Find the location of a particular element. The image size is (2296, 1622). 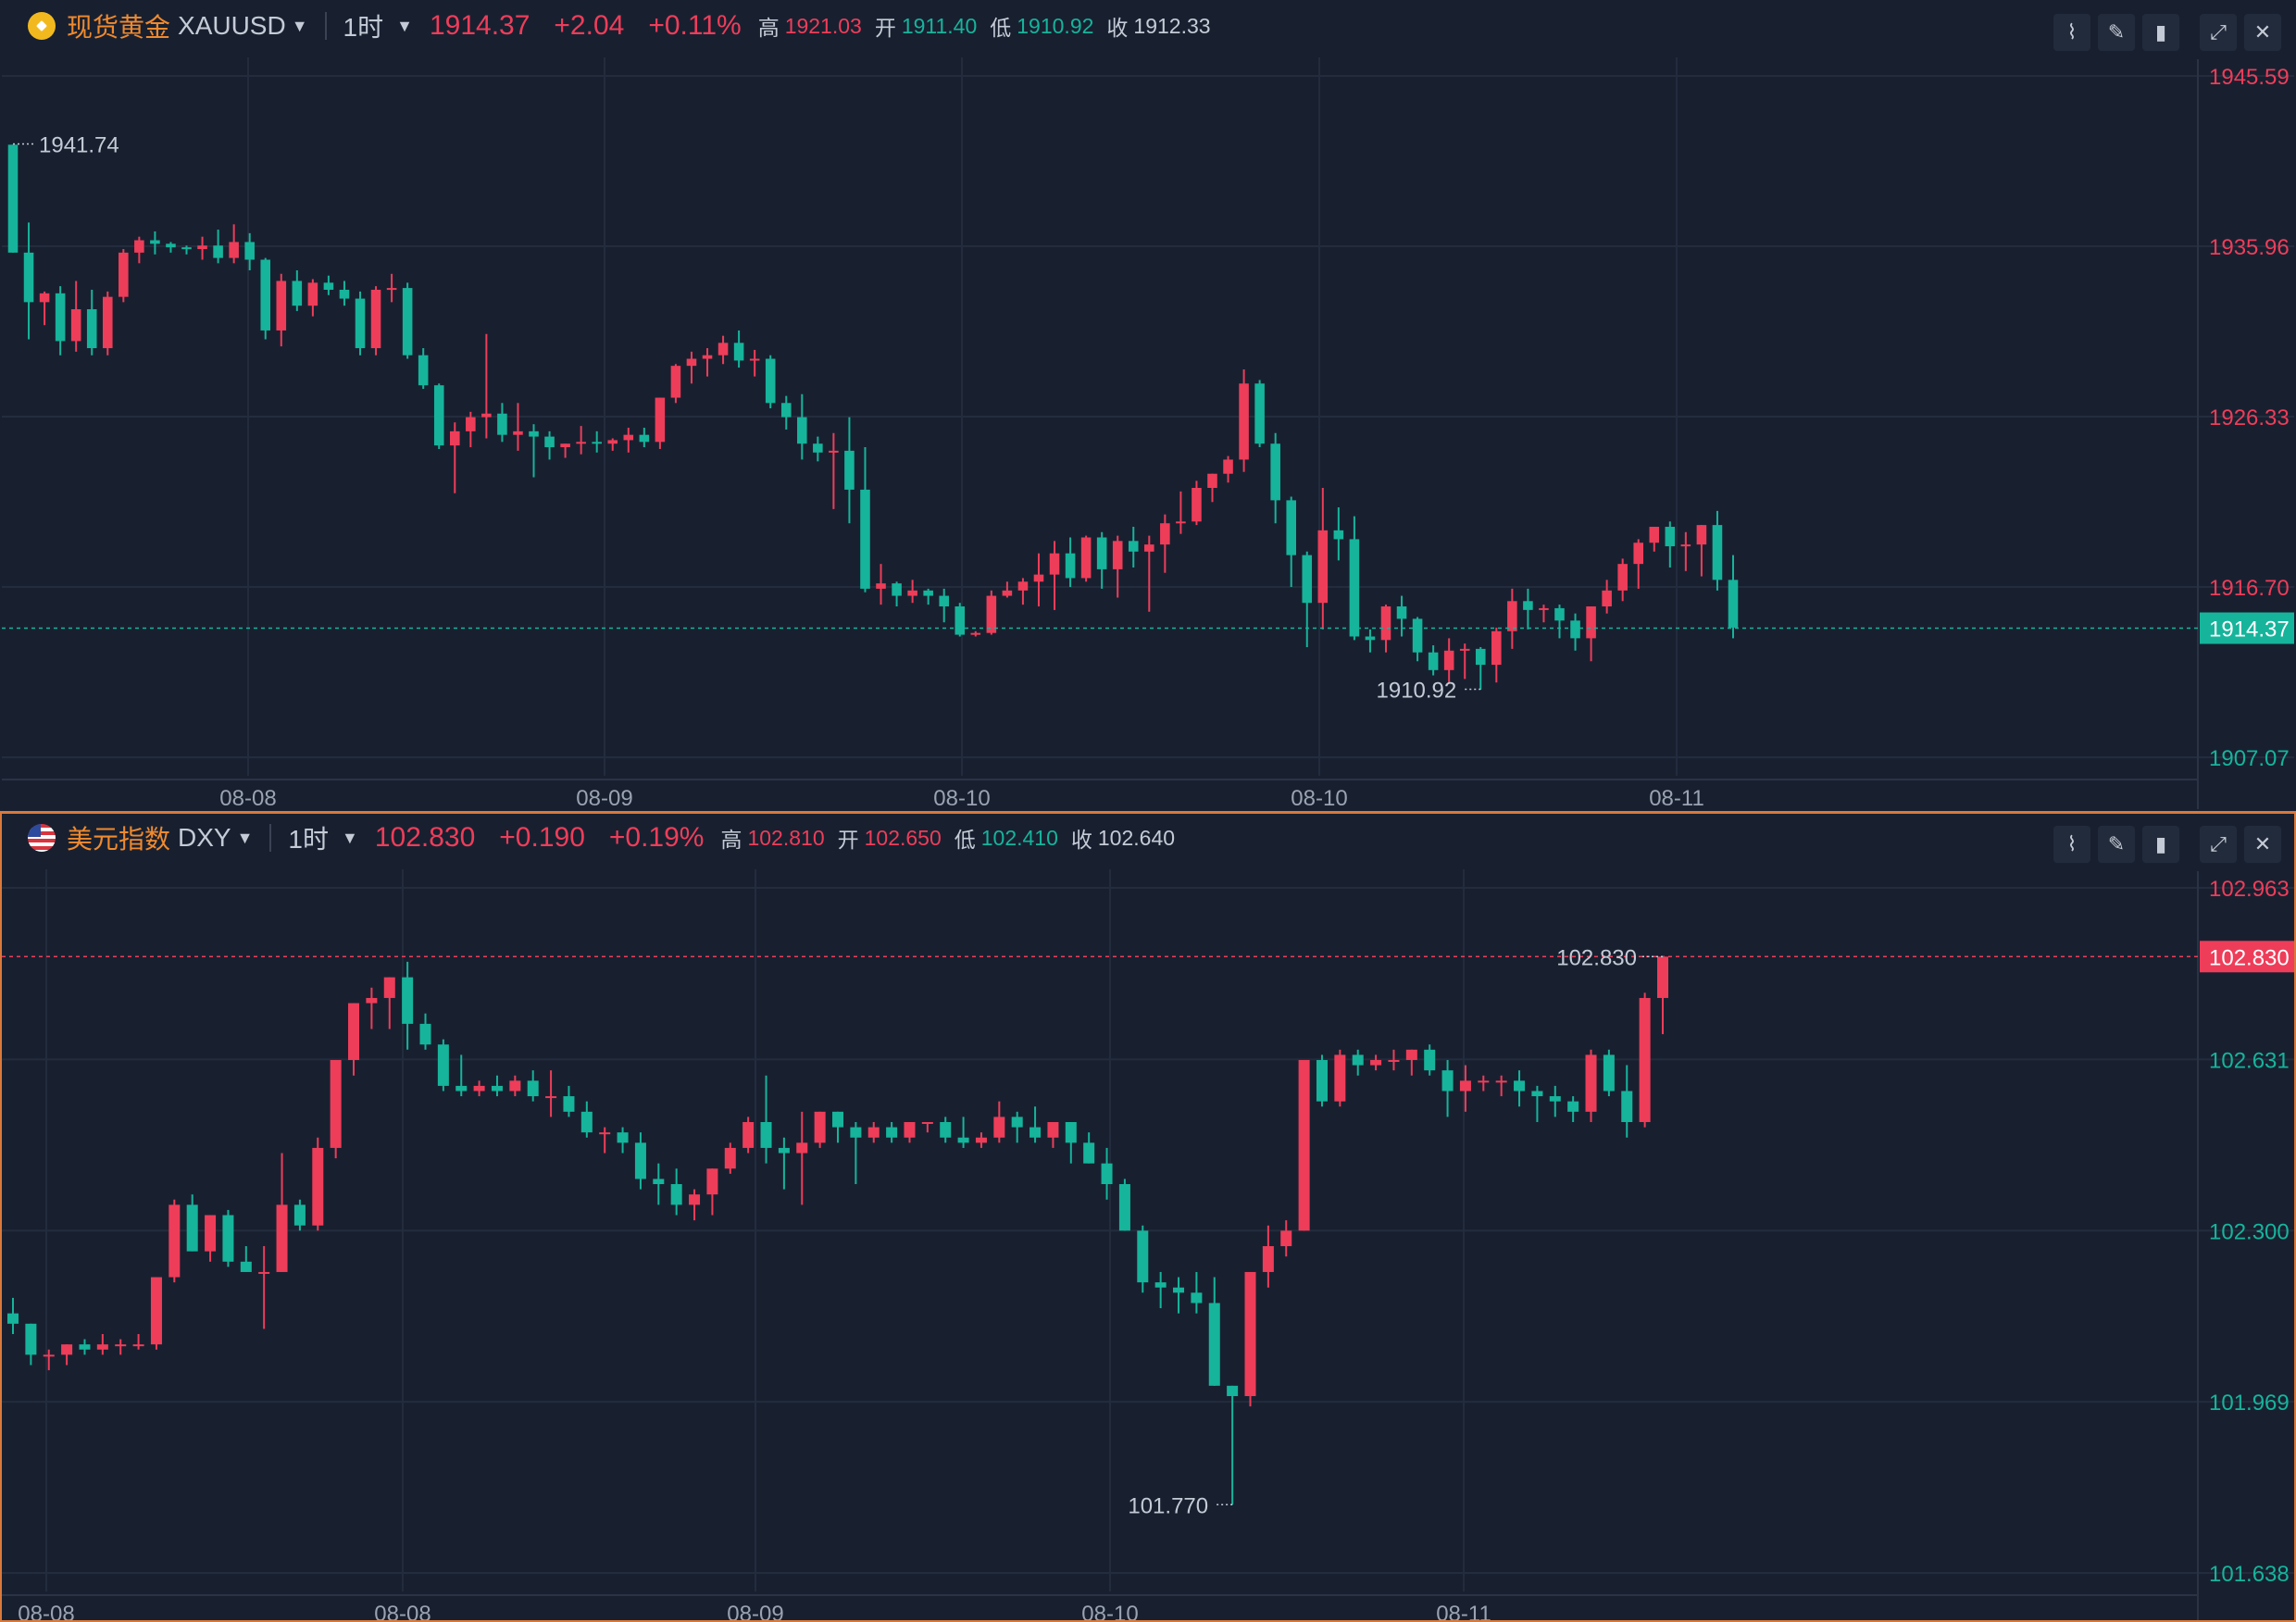

dxy-symbol-name: 美元指数 is located at coordinates (119, 839).